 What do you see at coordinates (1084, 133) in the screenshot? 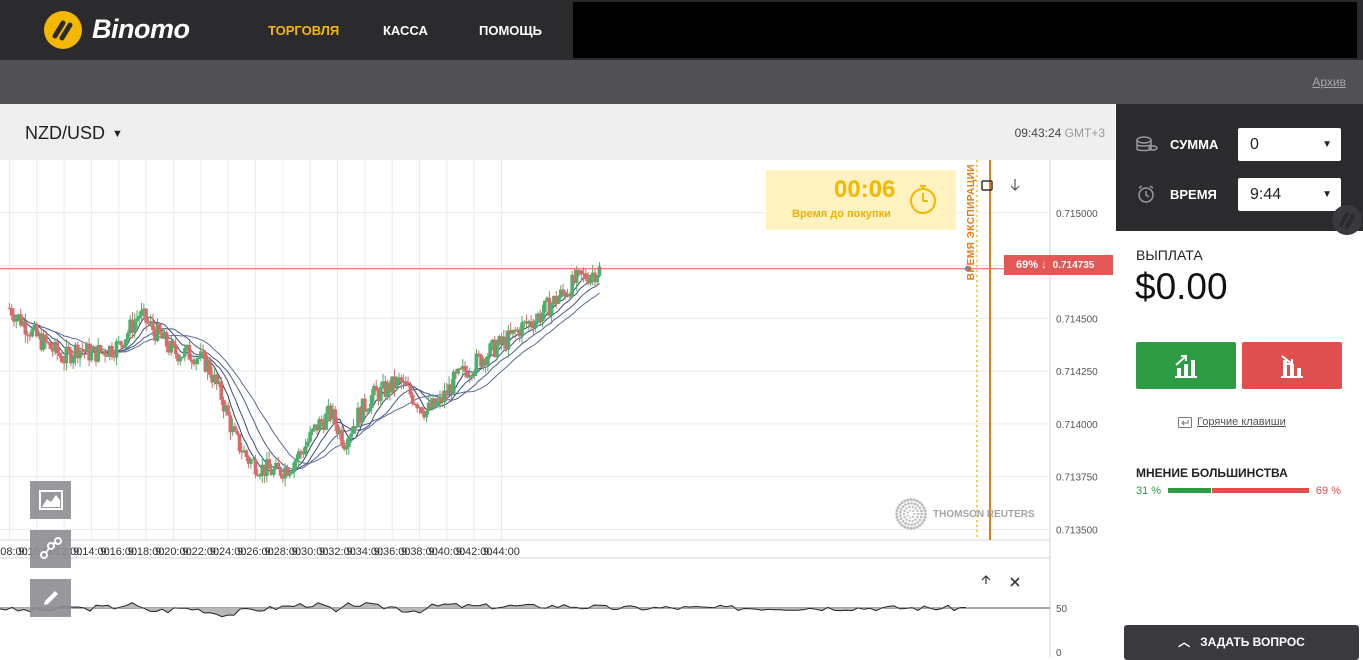
I see `clock-timezone: GMT+3` at bounding box center [1084, 133].